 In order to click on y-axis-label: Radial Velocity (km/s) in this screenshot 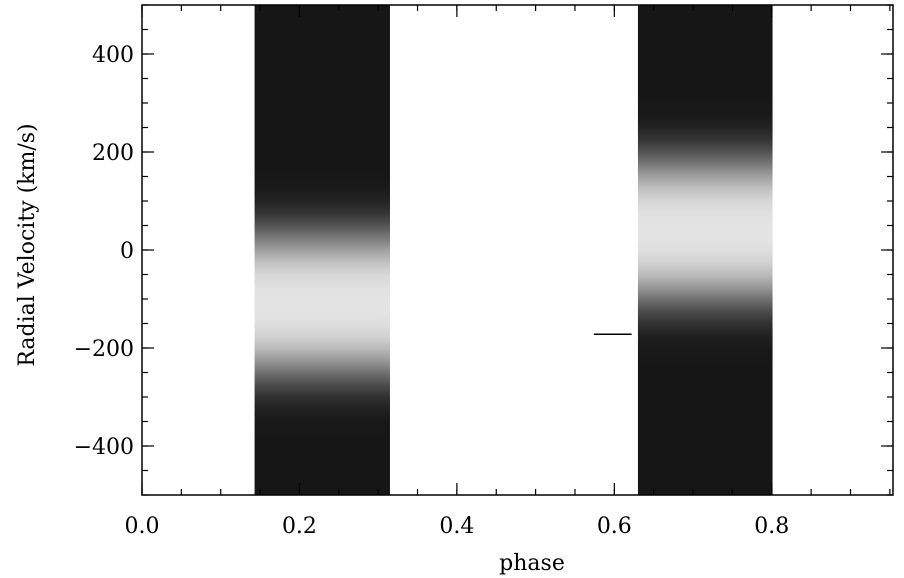, I will do `click(27, 244)`.